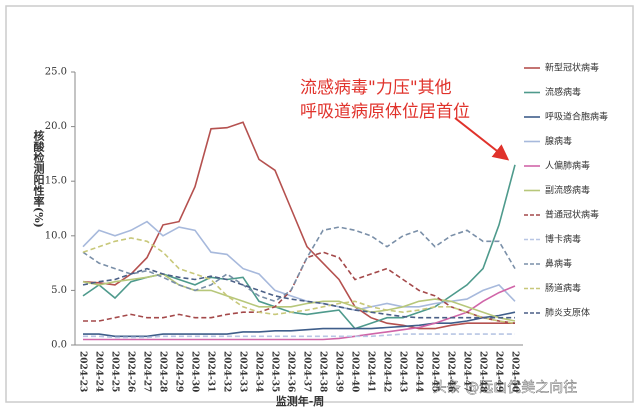  I want to click on legend-label: 肺炎支原体, so click(567, 313).